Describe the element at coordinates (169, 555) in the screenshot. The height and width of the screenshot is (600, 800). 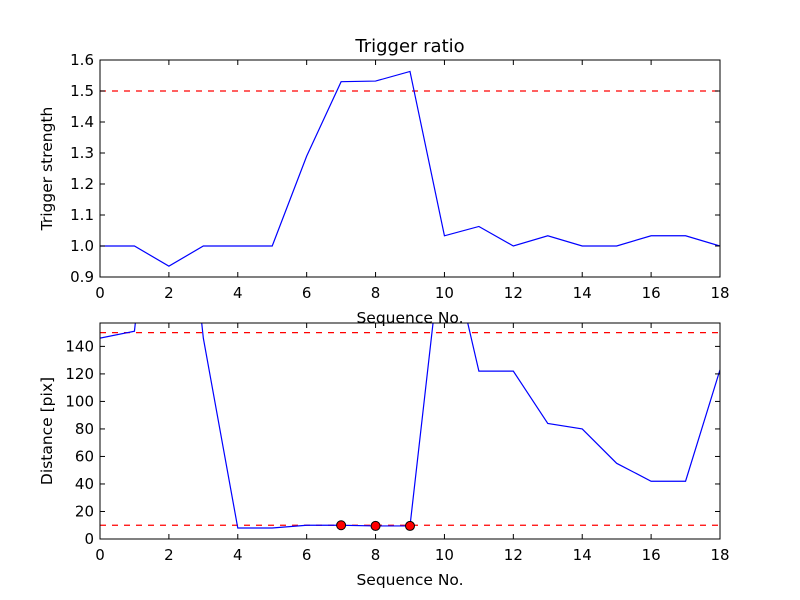
I see `distance-x-tick-label: 2` at that location.